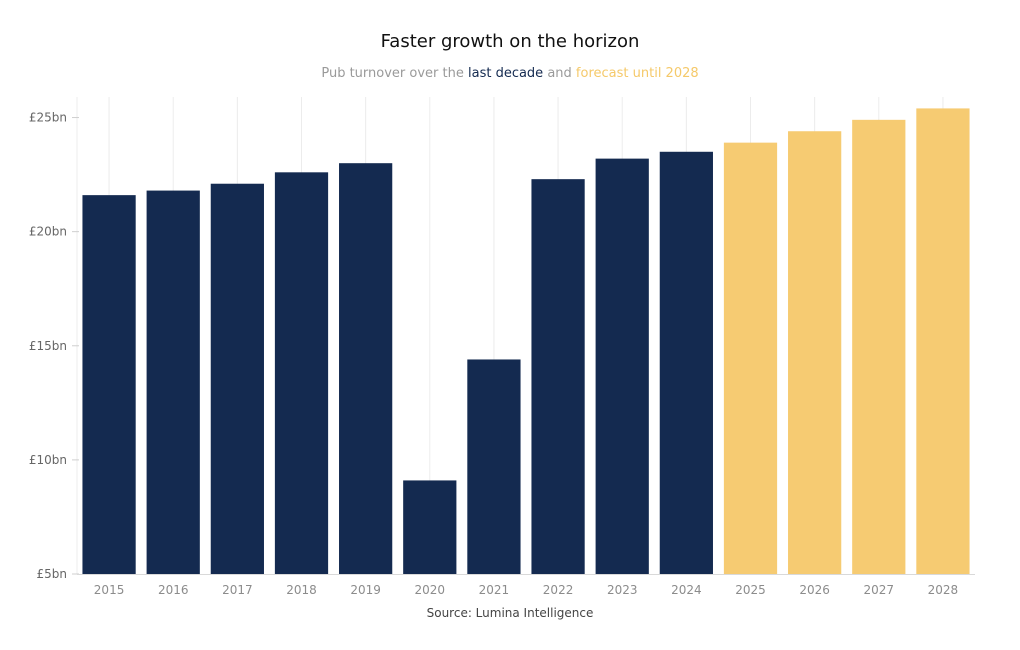 This screenshot has height=650, width=1020. I want to click on subtitle-prefix: Pub turnover over the, so click(394, 73).